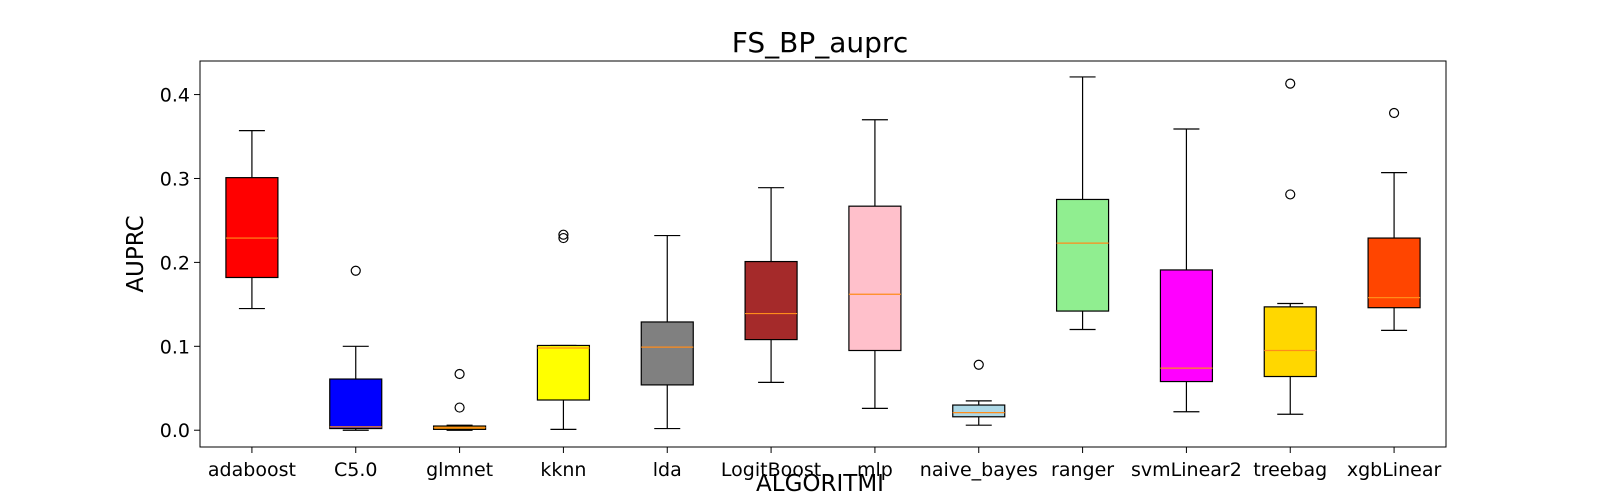  Describe the element at coordinates (175, 347) in the screenshot. I see `y-tick-label: 0.1` at that location.